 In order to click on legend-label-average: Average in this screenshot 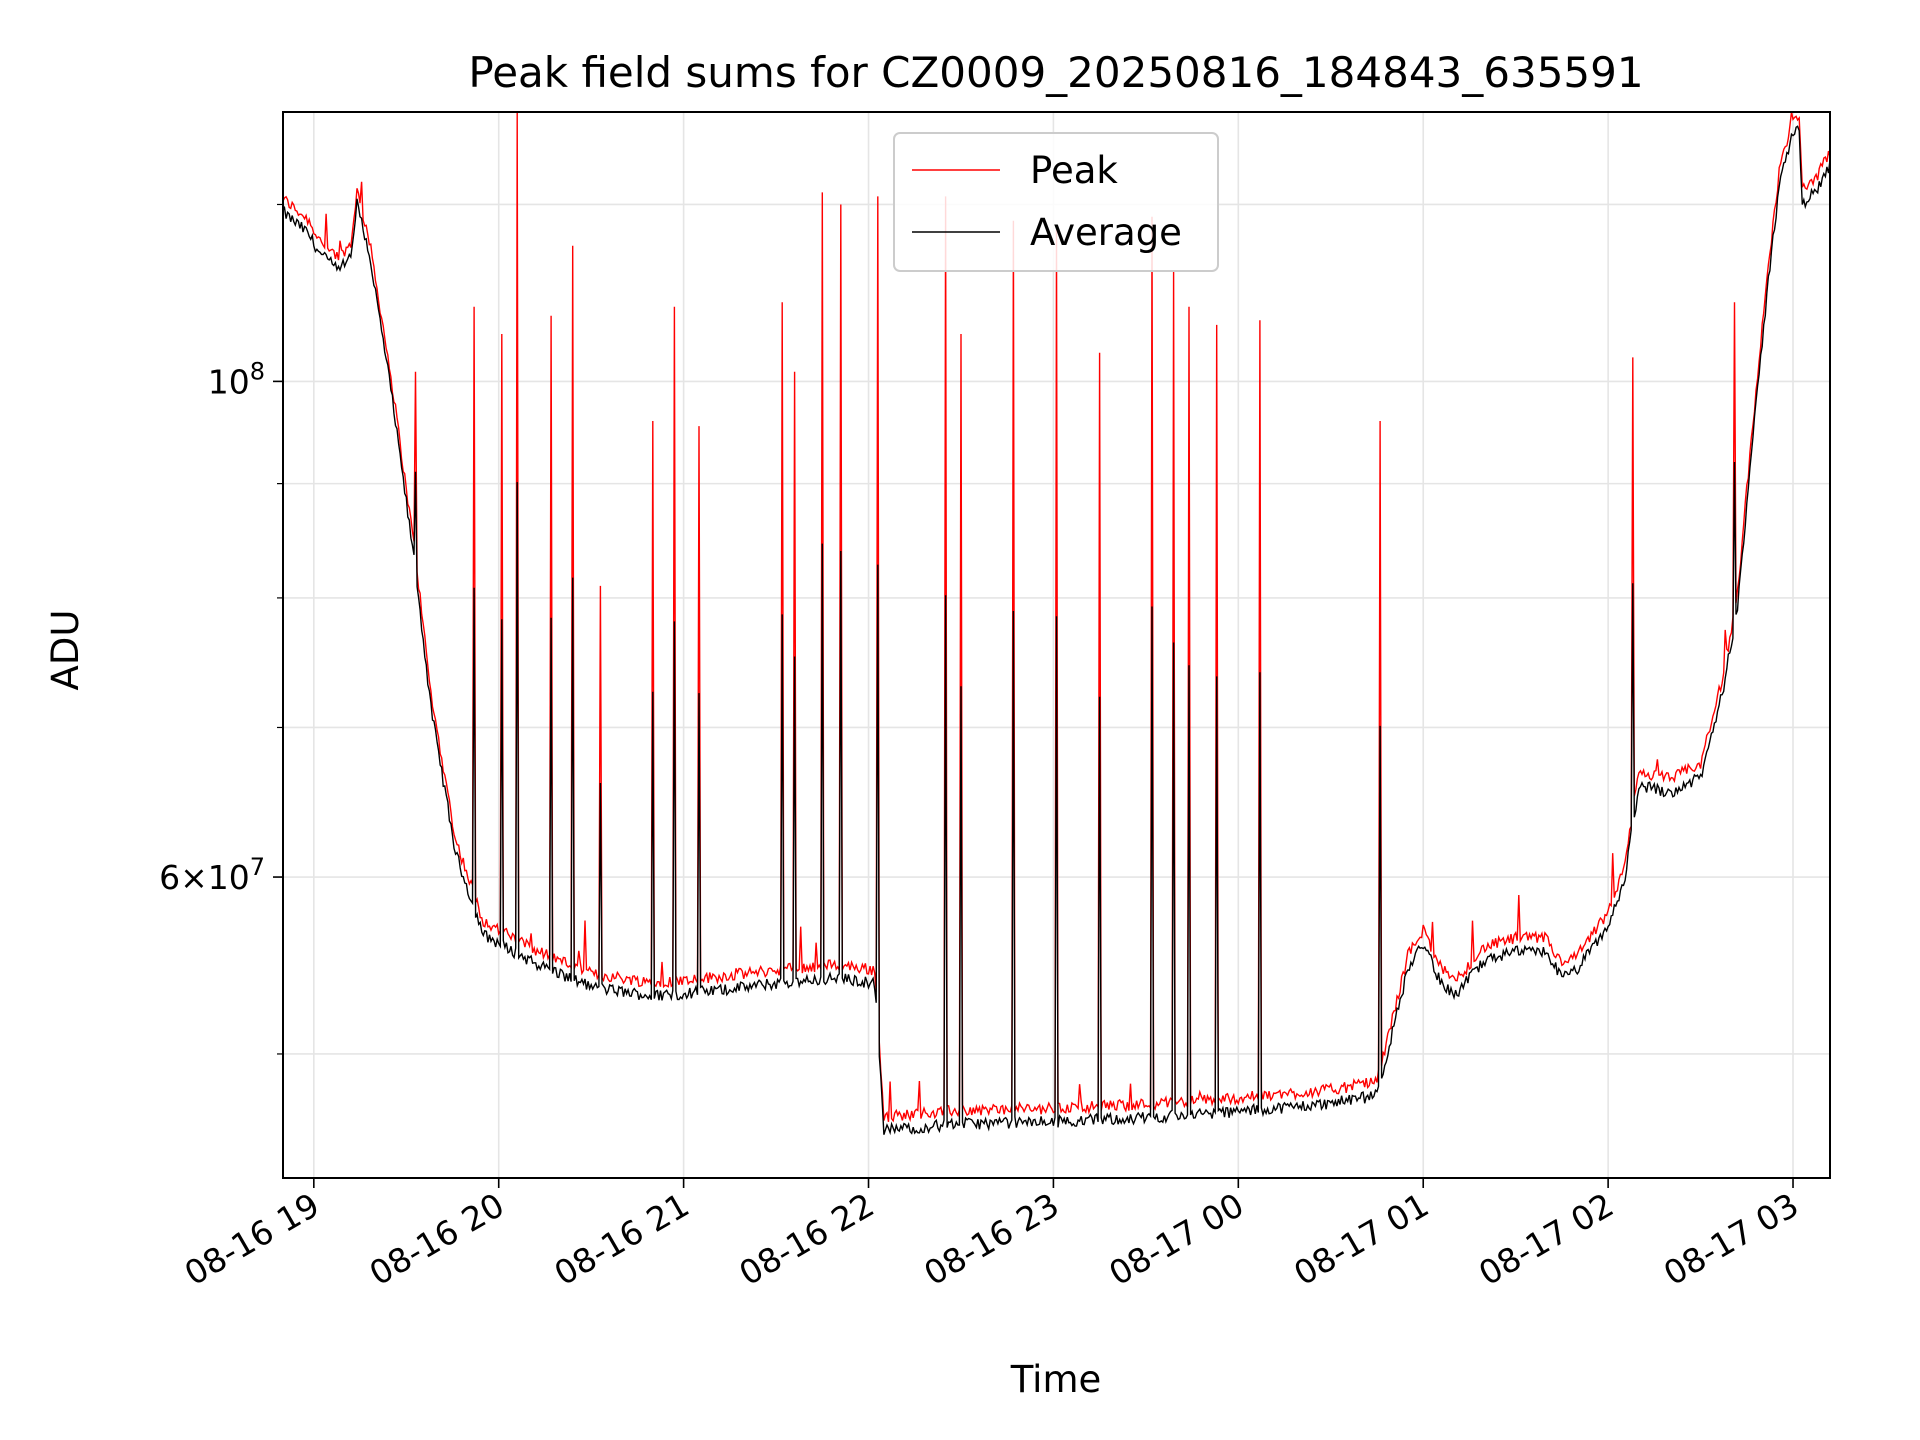, I will do `click(1106, 232)`.